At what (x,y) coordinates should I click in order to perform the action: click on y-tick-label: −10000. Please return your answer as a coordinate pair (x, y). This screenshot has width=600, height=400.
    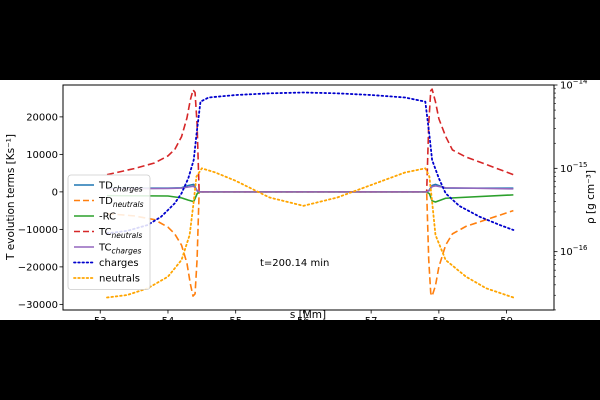
    Looking at the image, I should click on (38, 230).